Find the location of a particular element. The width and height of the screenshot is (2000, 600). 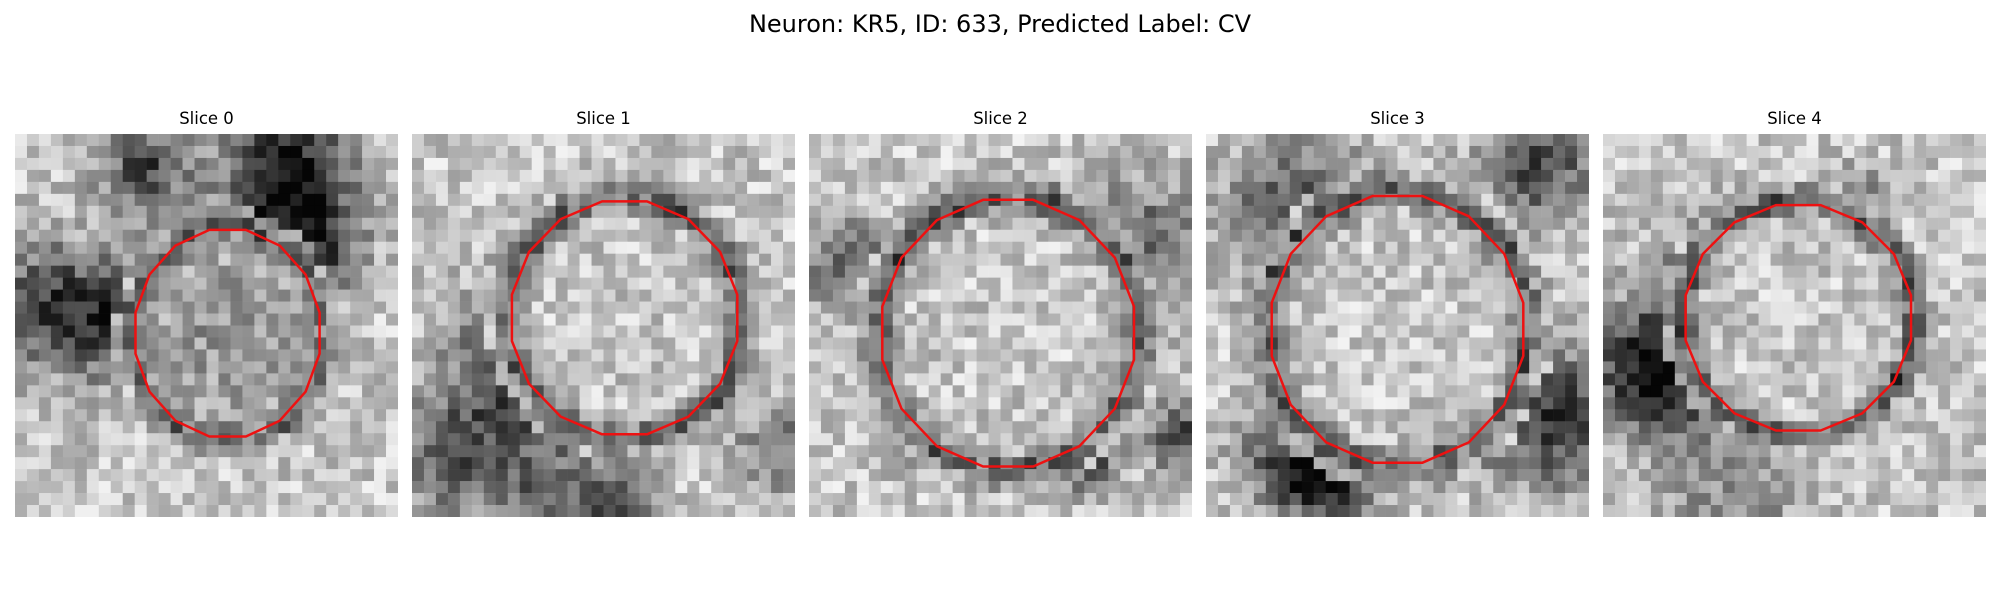

slice-title-4: Slice 4 is located at coordinates (1794, 118).